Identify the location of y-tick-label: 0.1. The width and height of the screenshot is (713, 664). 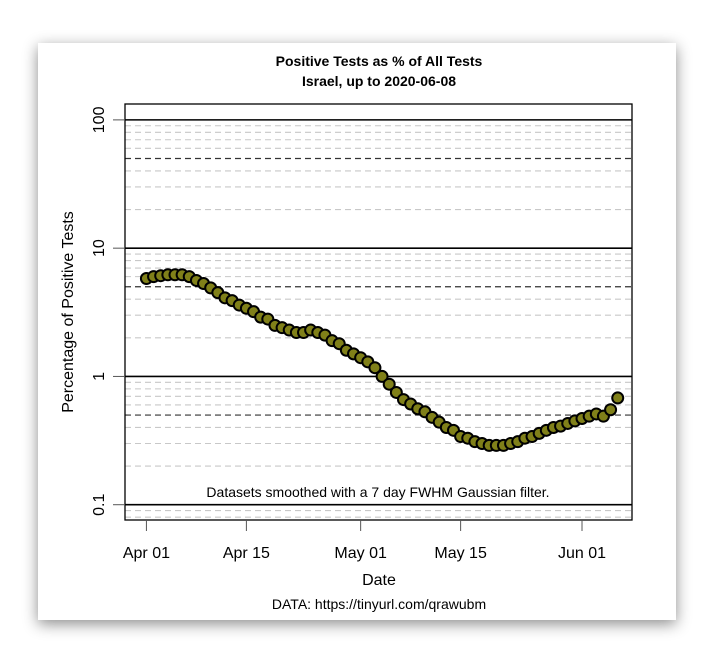
(99, 504).